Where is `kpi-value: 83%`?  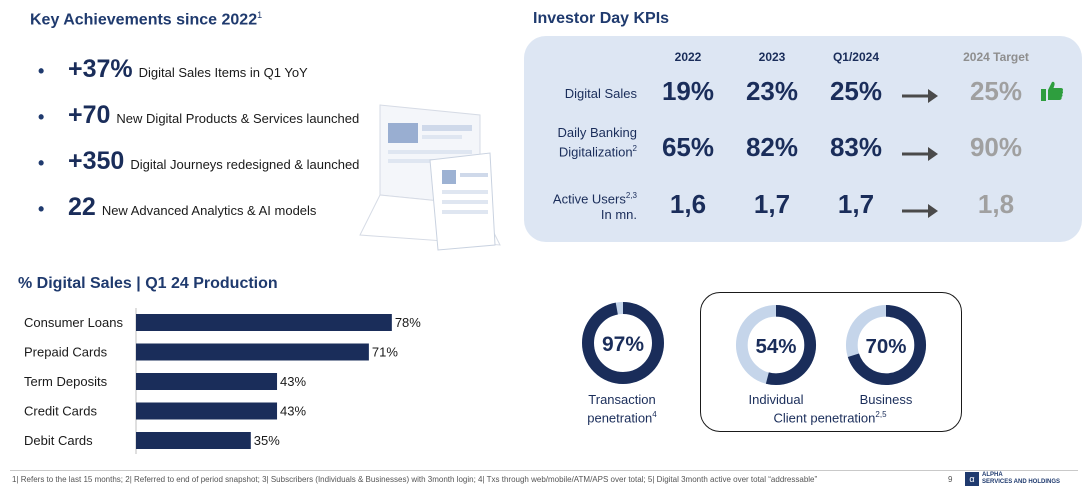
kpi-value: 83% is located at coordinates (856, 147).